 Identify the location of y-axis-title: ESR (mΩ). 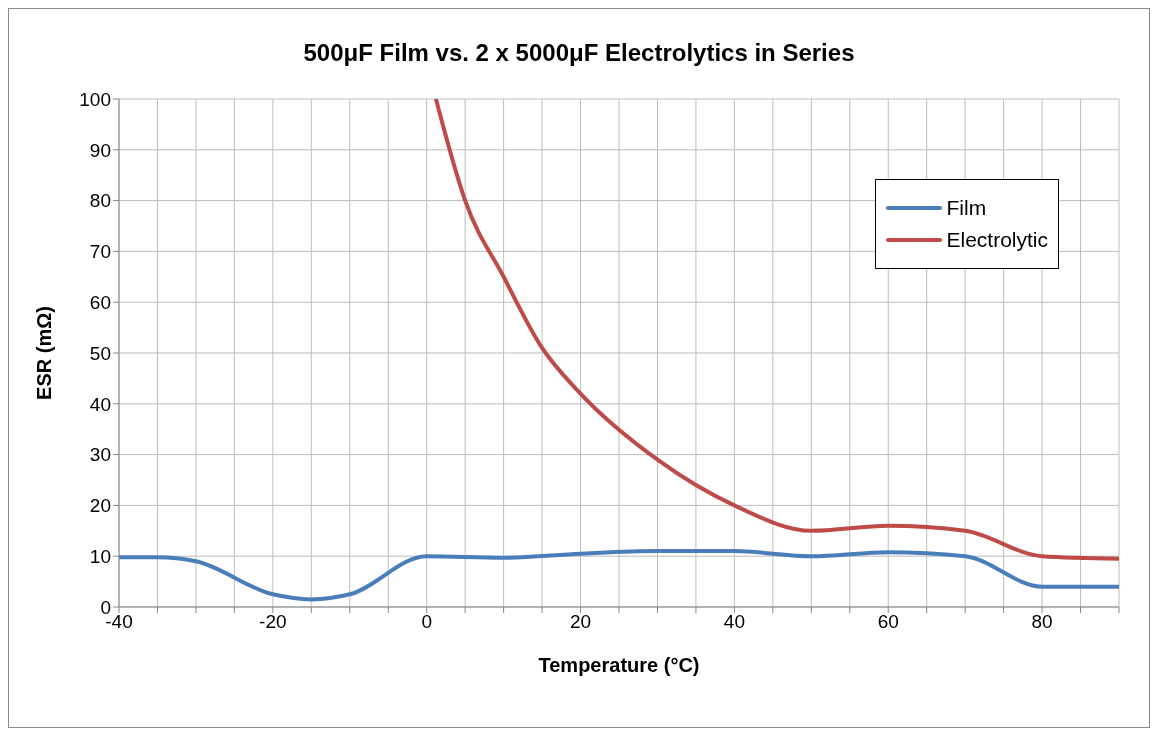
(44, 353).